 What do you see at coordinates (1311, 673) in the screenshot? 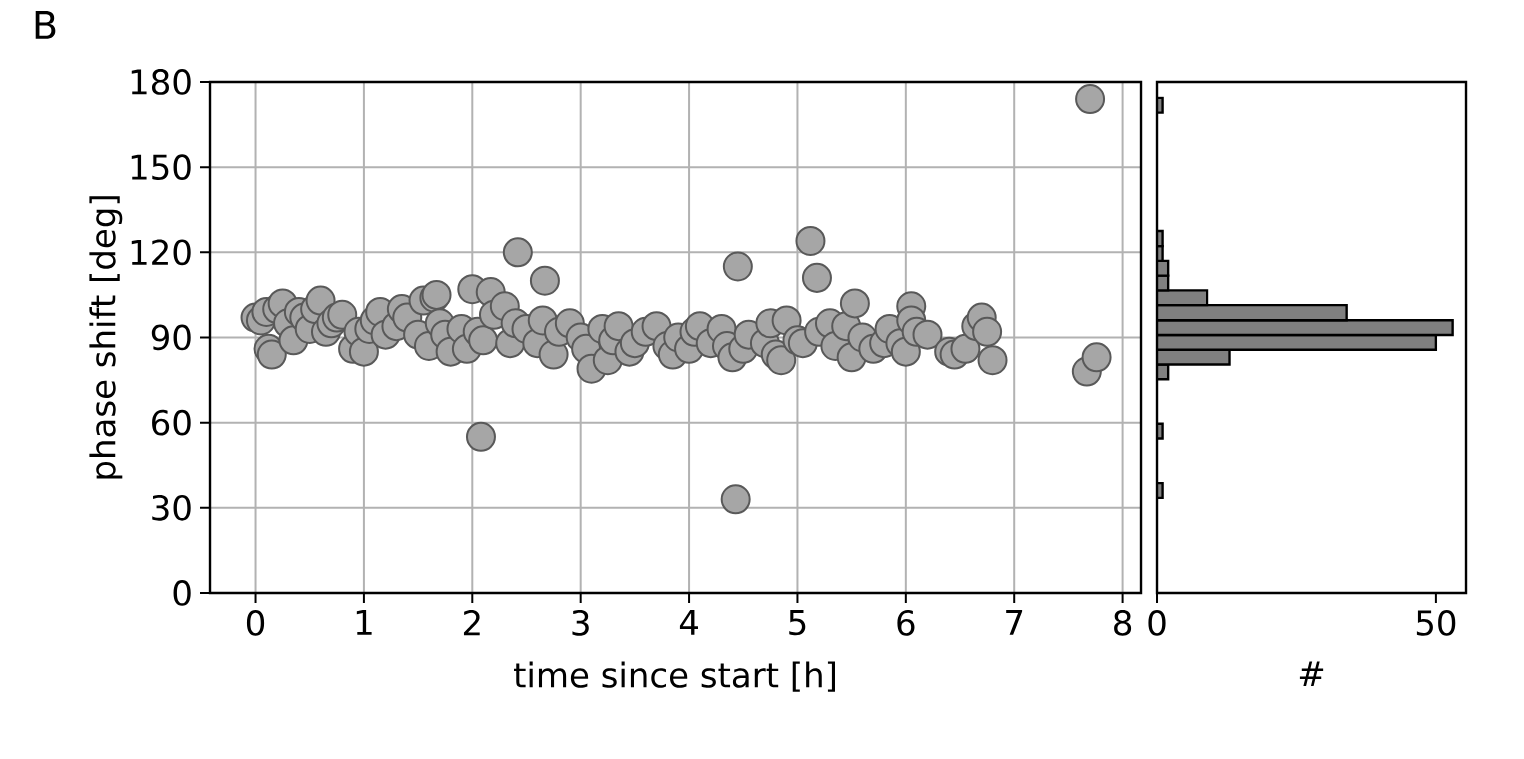
I see `x-axis-title: #` at bounding box center [1311, 673].